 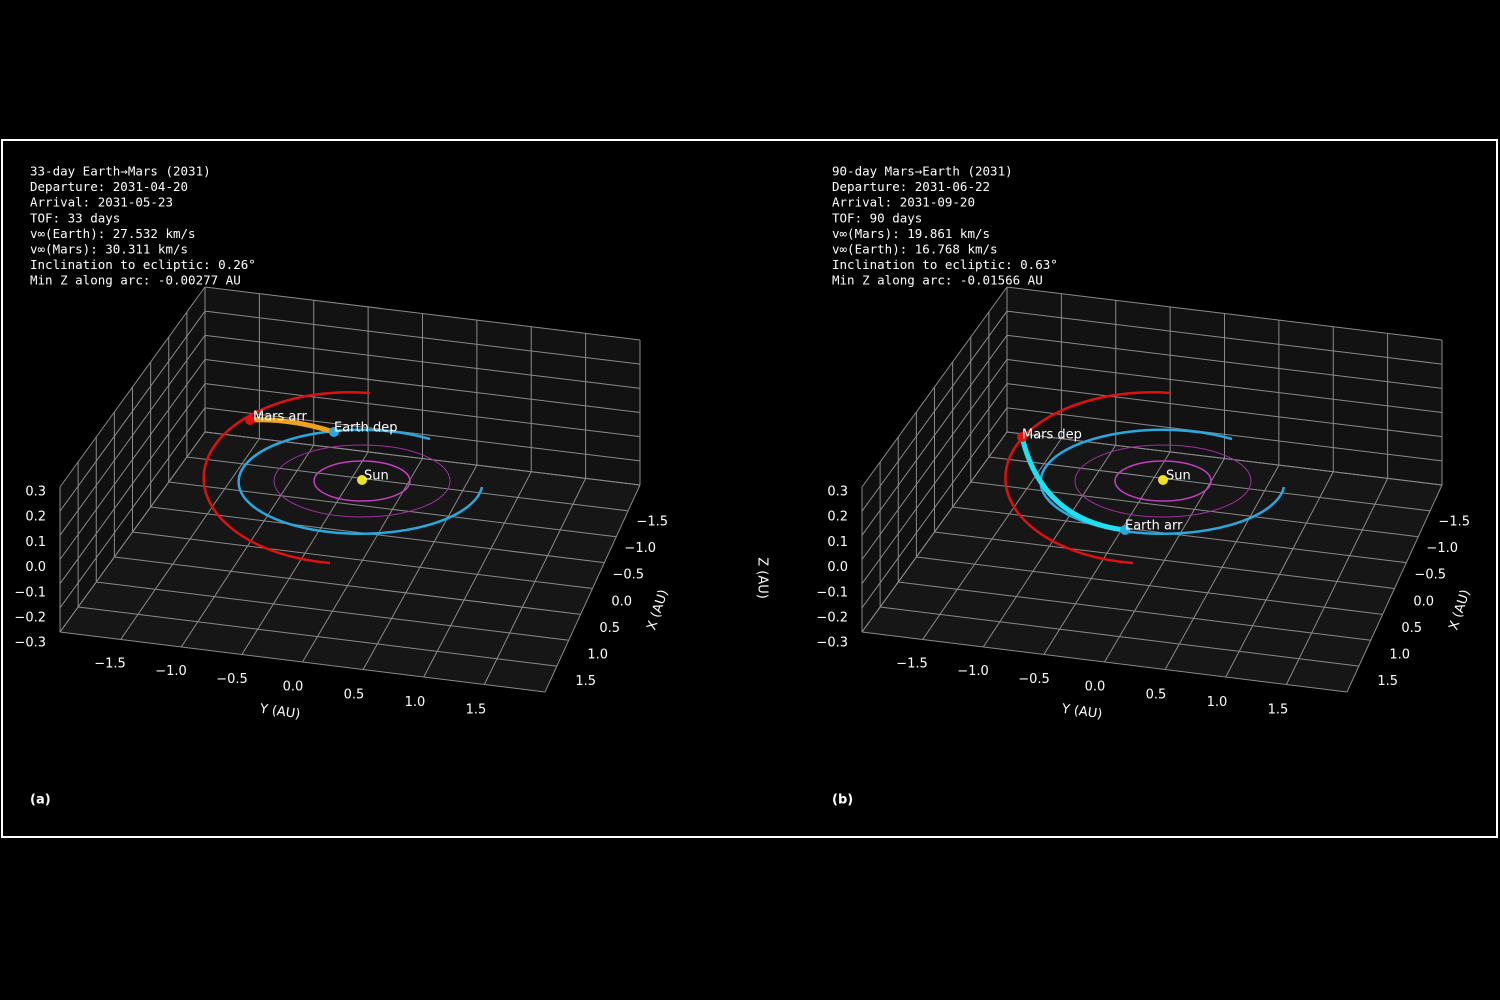 I want to click on info-line: 33-day Earth→Mars (2031), so click(x=120, y=171).